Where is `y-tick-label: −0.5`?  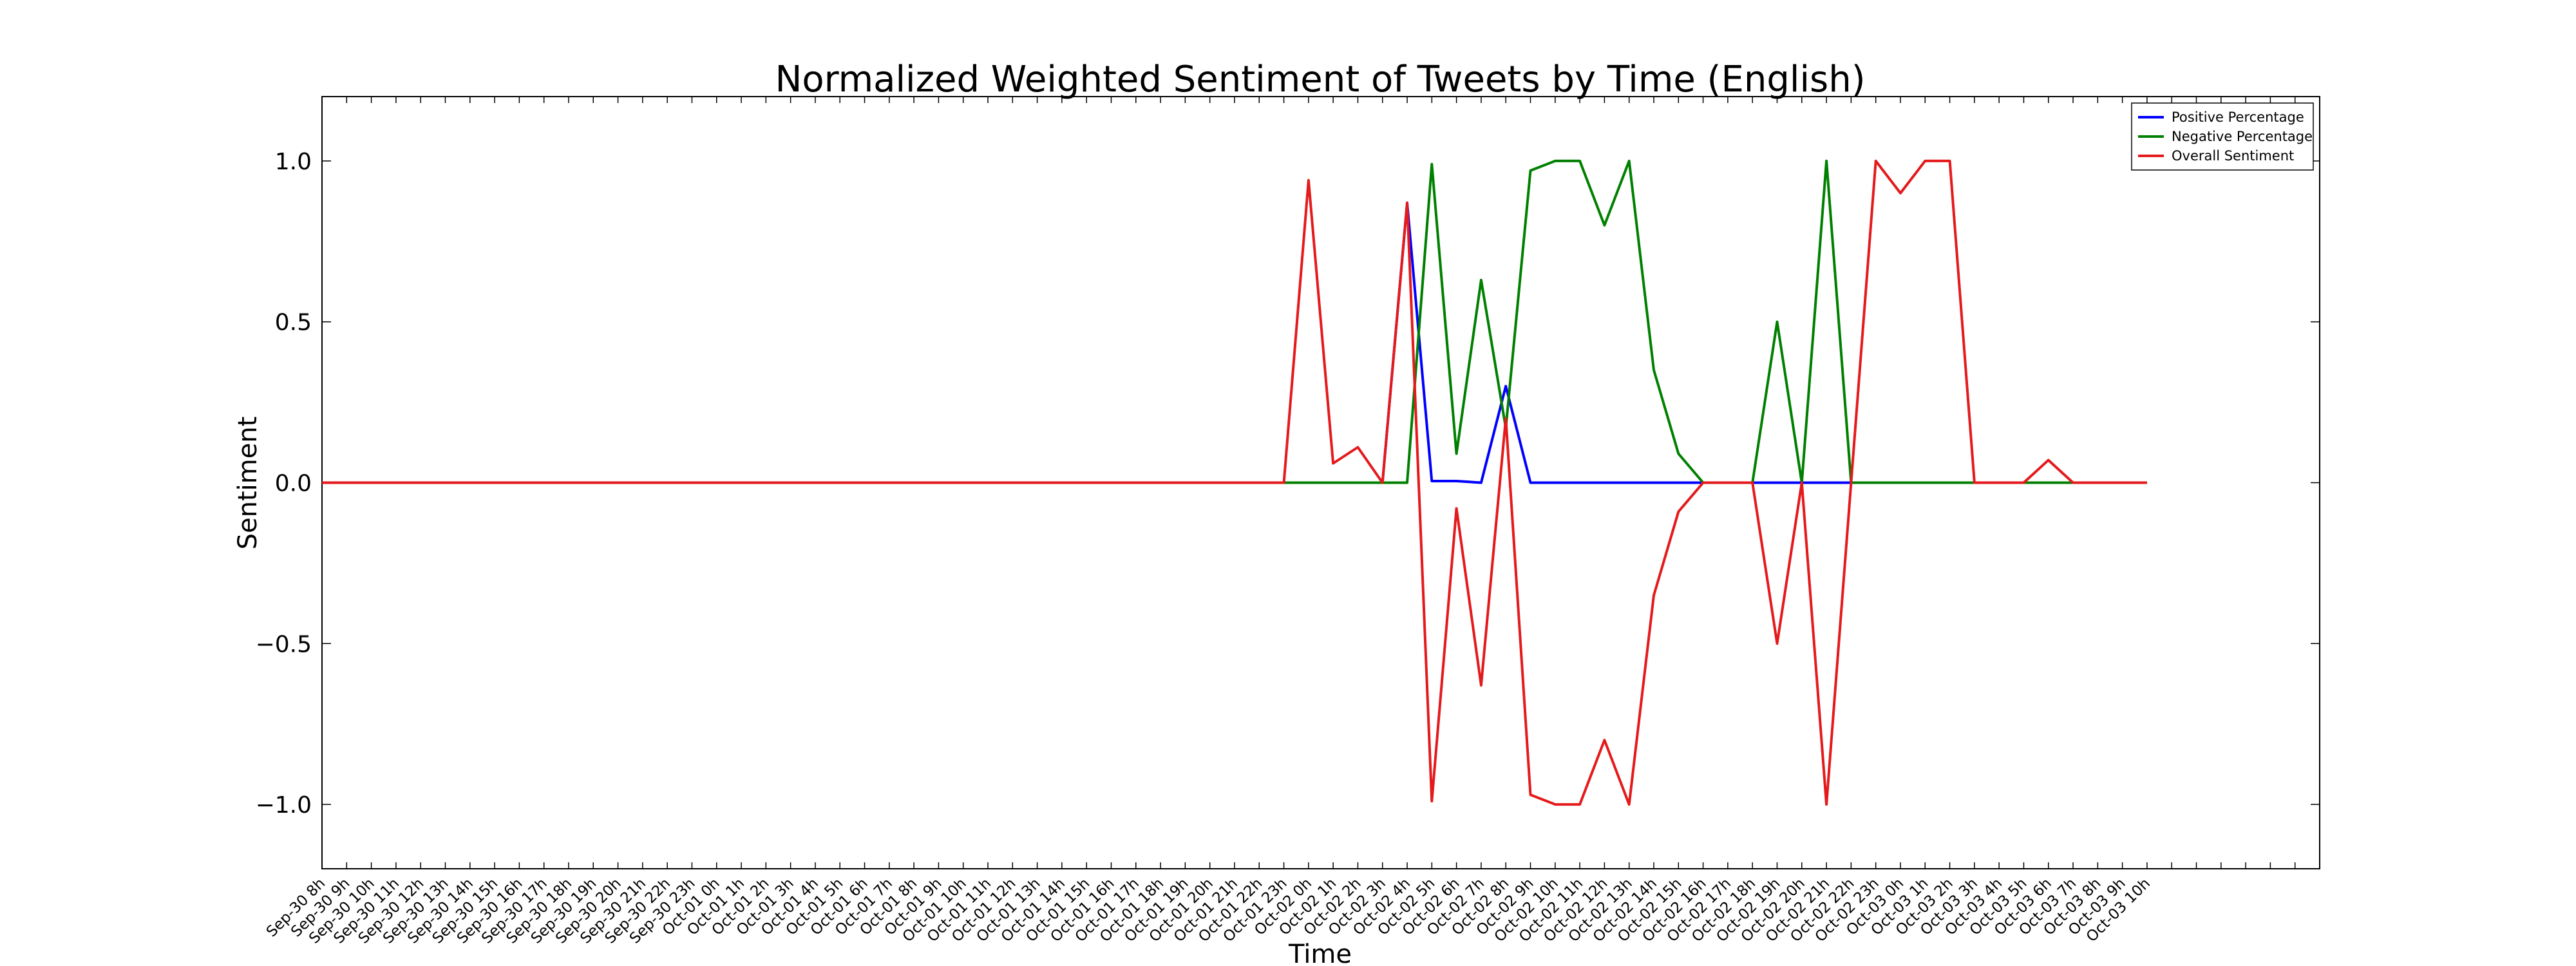 y-tick-label: −0.5 is located at coordinates (284, 644).